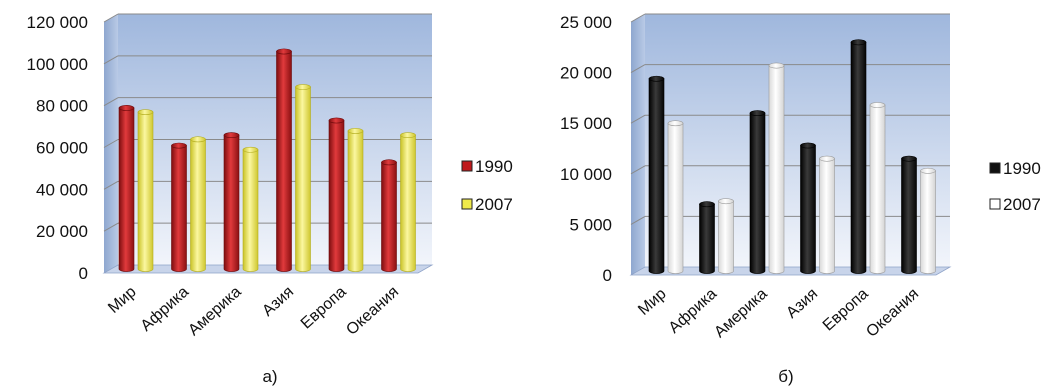  I want to click on y-tick-label: 120 000, so click(57, 22).